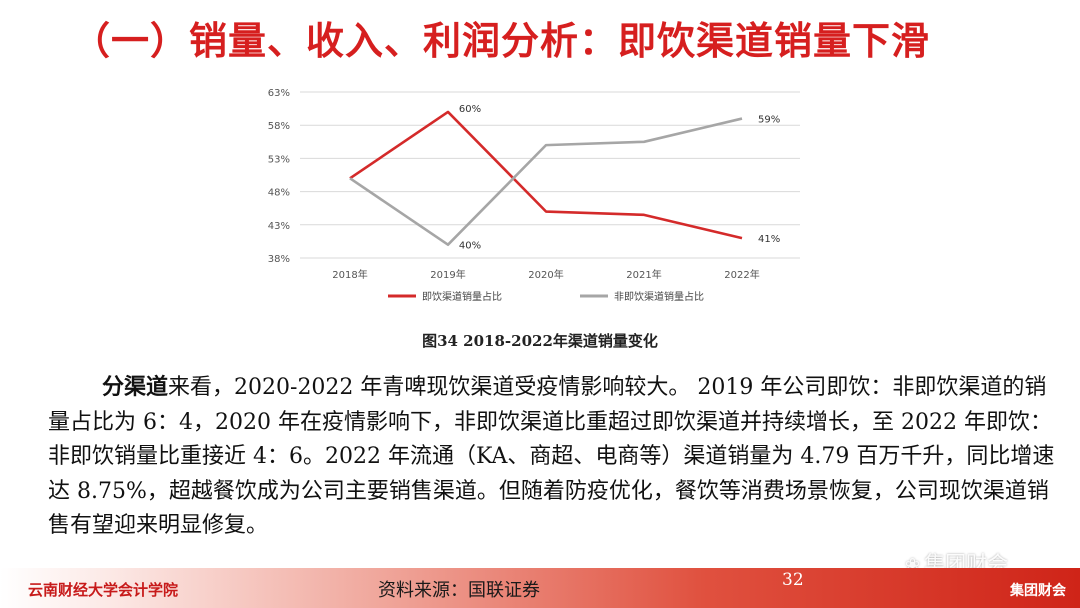 The image size is (1080, 608). Describe the element at coordinates (643, 274) in the screenshot. I see `x-tick-label: 2021年` at that location.